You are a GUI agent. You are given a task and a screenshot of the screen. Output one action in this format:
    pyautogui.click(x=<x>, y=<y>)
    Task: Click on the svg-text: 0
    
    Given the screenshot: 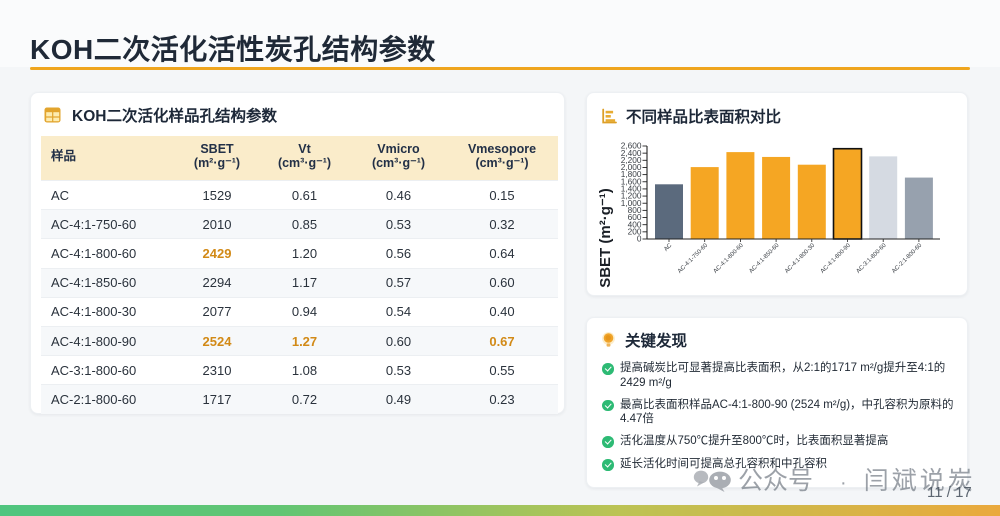 What is the action you would take?
    pyautogui.click(x=639, y=239)
    